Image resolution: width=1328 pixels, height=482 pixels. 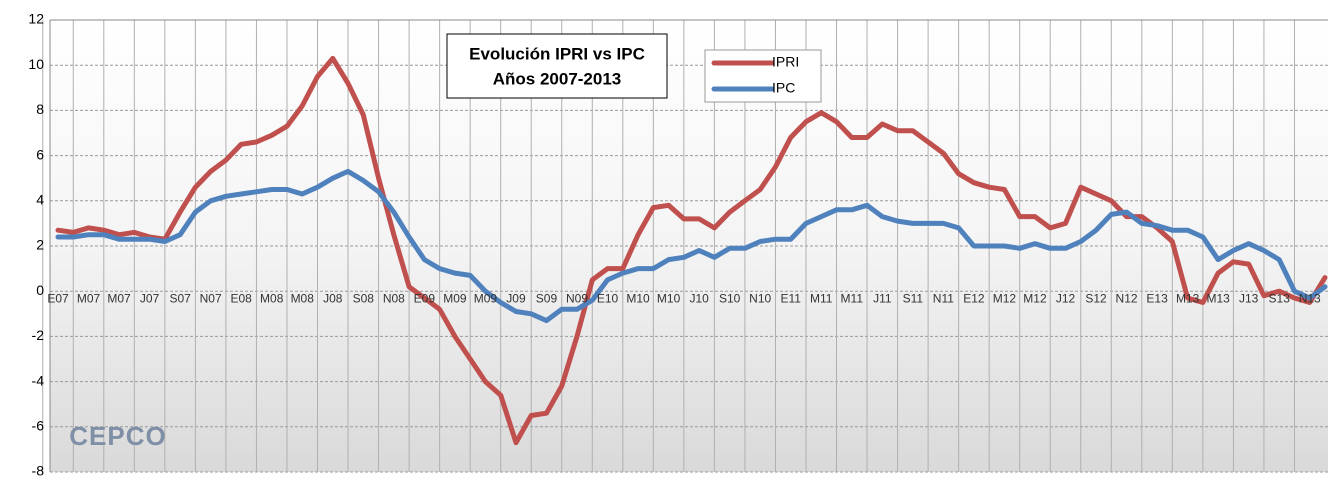 What do you see at coordinates (38, 335) in the screenshot?
I see `y-tick-label: -2` at bounding box center [38, 335].